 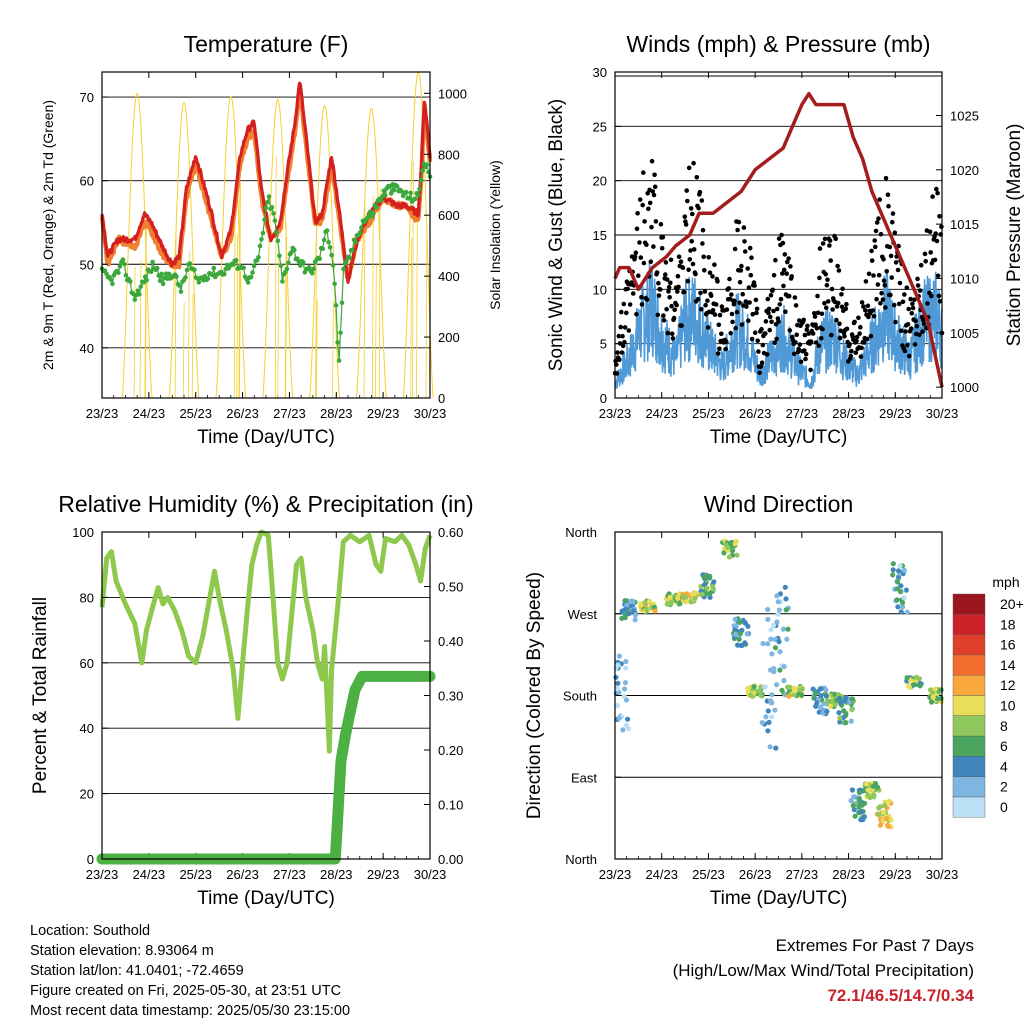 What do you see at coordinates (266, 695) in the screenshot?
I see `plot-border` at bounding box center [266, 695].